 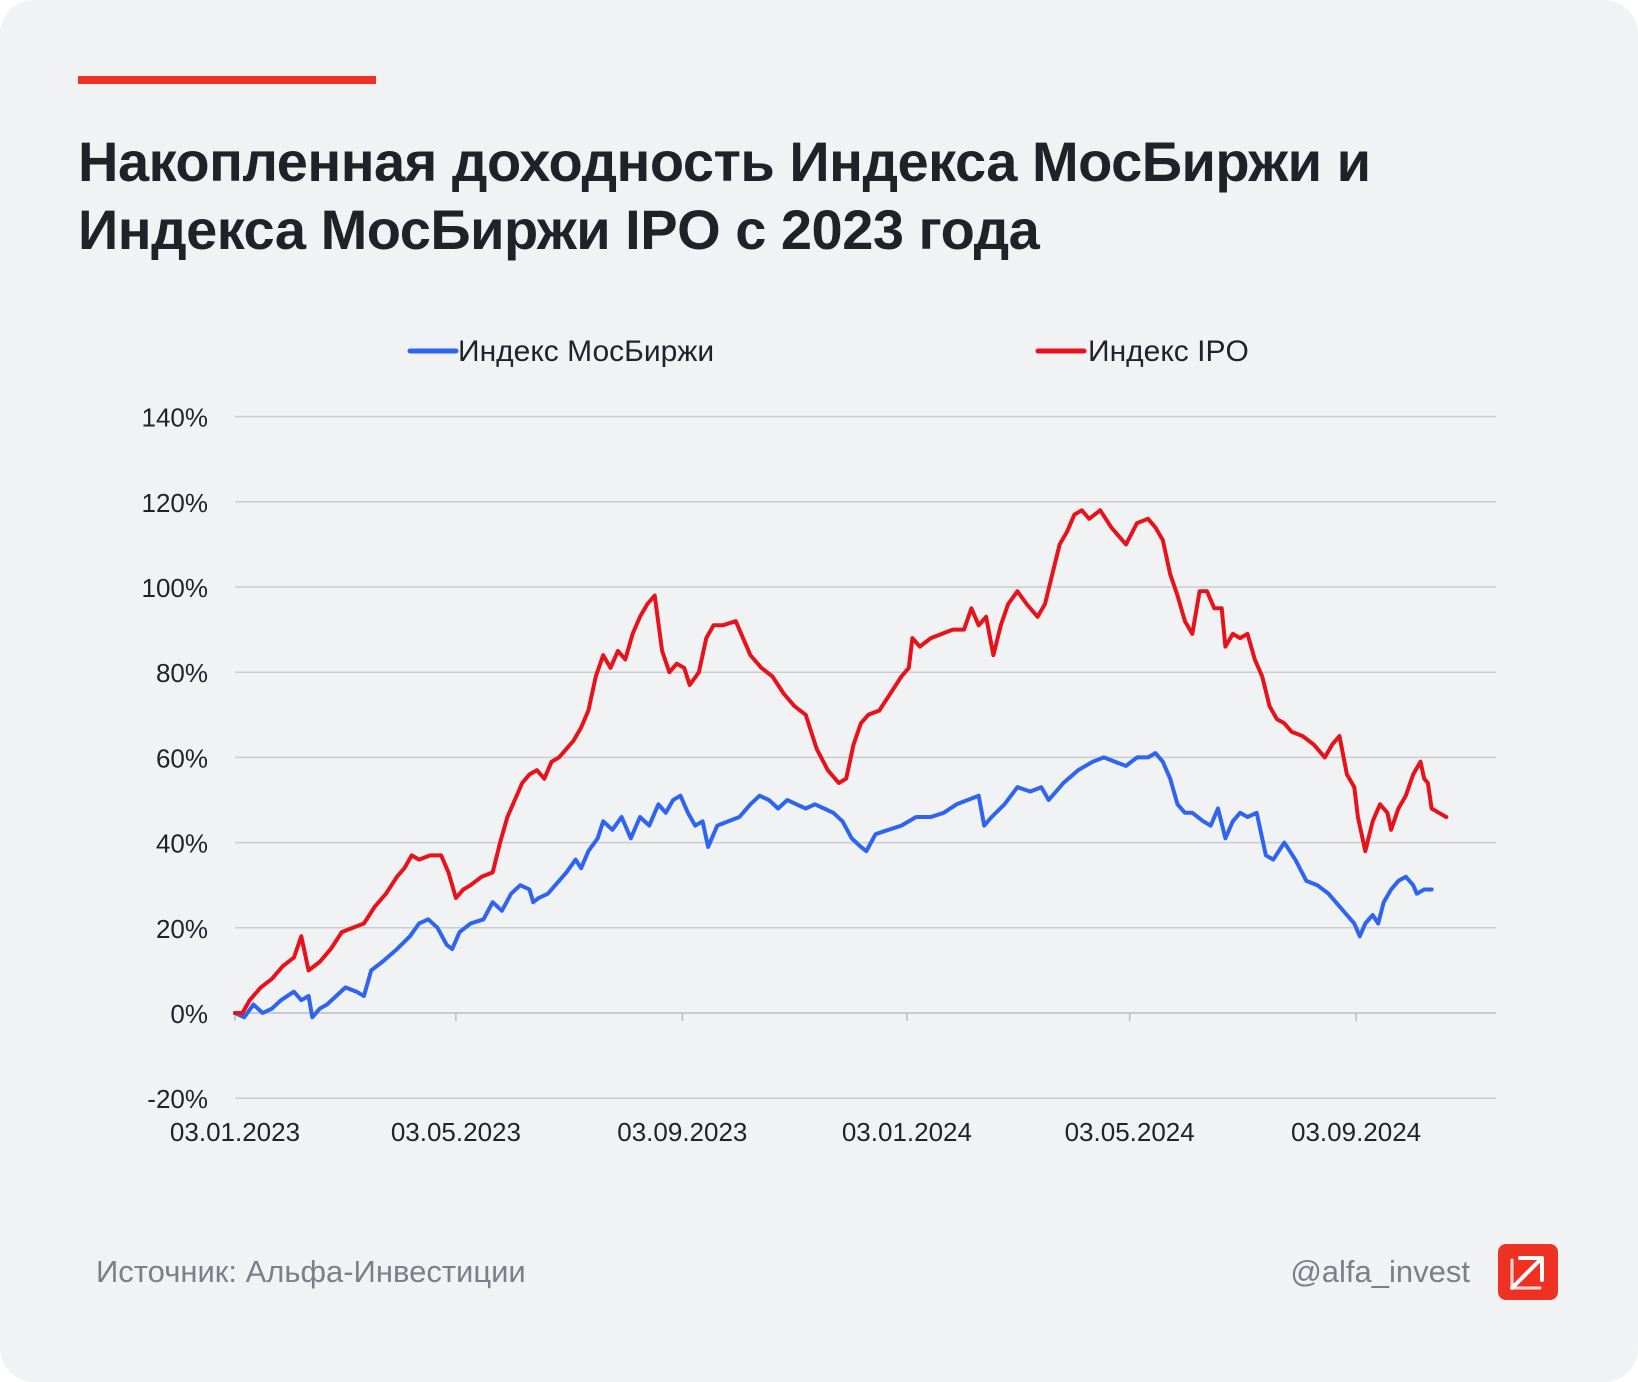 What do you see at coordinates (177, 1099) in the screenshot?
I see `y-tick-label: -20%` at bounding box center [177, 1099].